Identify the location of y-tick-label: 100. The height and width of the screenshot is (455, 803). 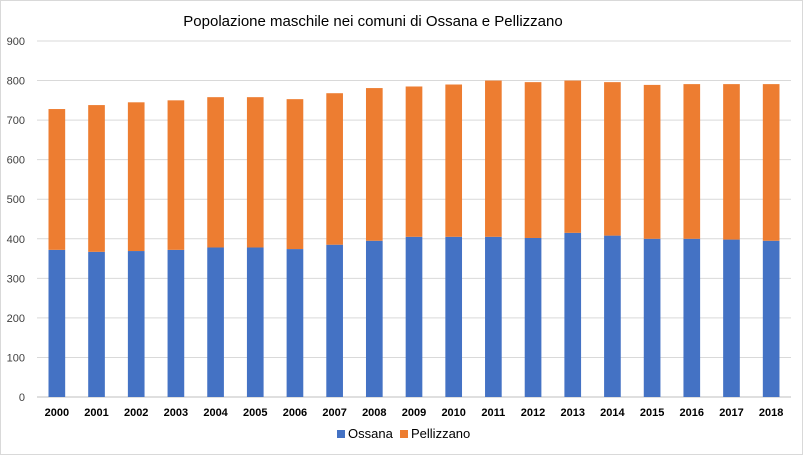
(16, 358).